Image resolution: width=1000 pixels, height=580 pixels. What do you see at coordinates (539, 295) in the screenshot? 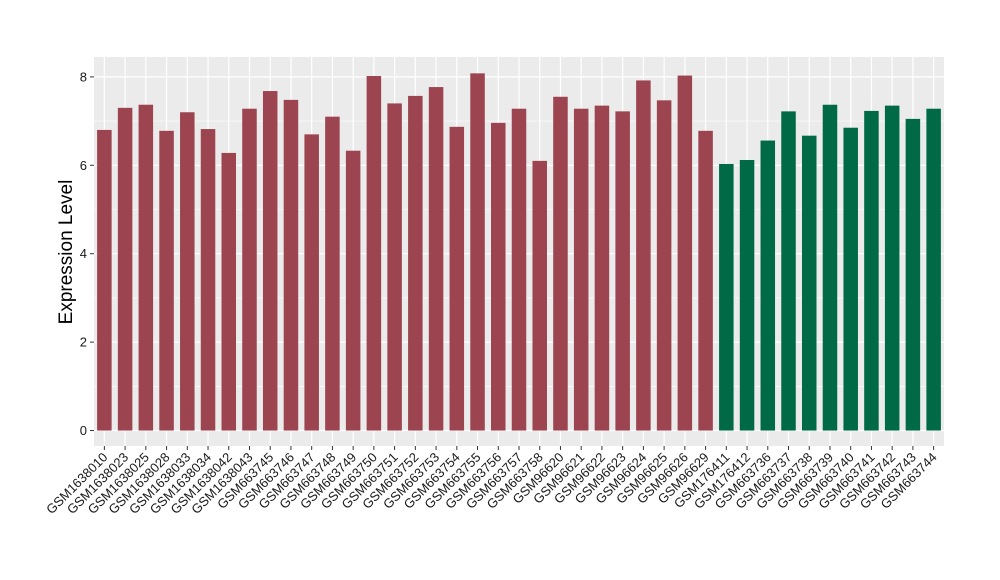
I see `bar-GSM663758` at bounding box center [539, 295].